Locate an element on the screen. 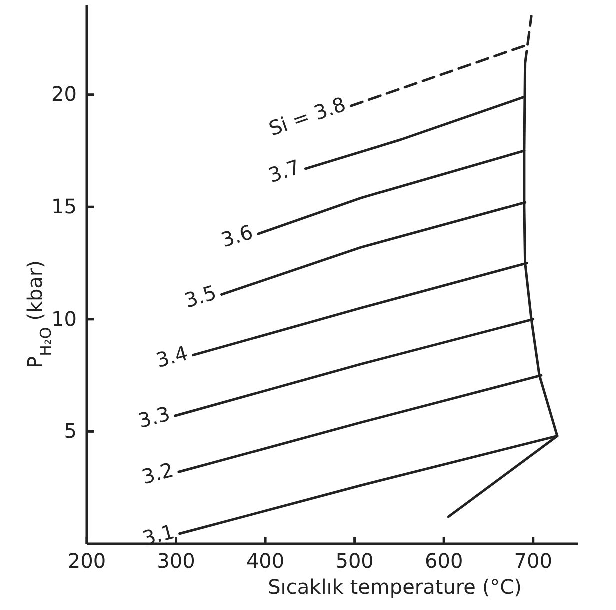 This screenshot has height=610, width=616. y-tick-label: 5 is located at coordinates (70, 431).